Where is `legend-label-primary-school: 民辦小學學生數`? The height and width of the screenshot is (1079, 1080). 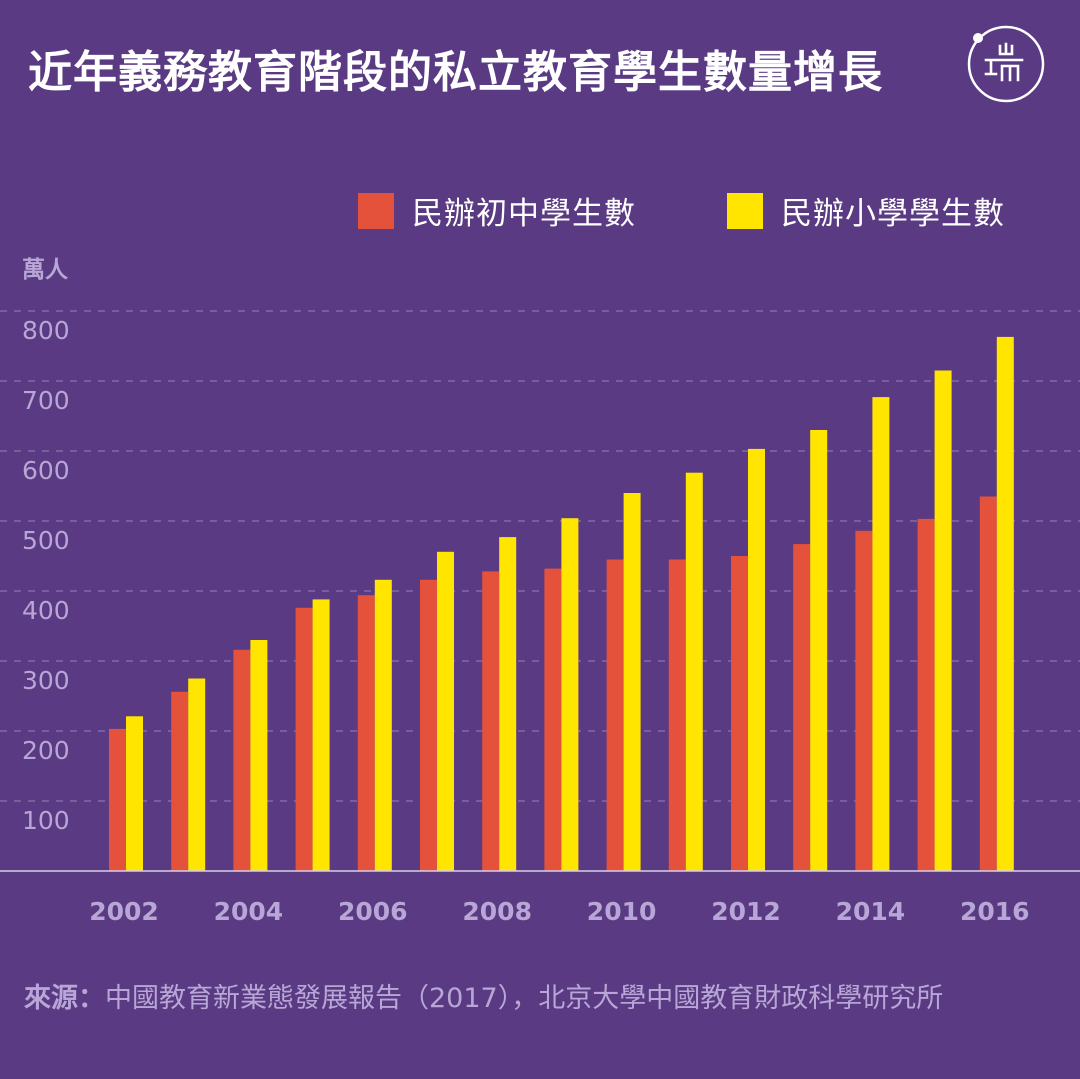
legend-label-primary-school: 民辦小學學生數 is located at coordinates (893, 214).